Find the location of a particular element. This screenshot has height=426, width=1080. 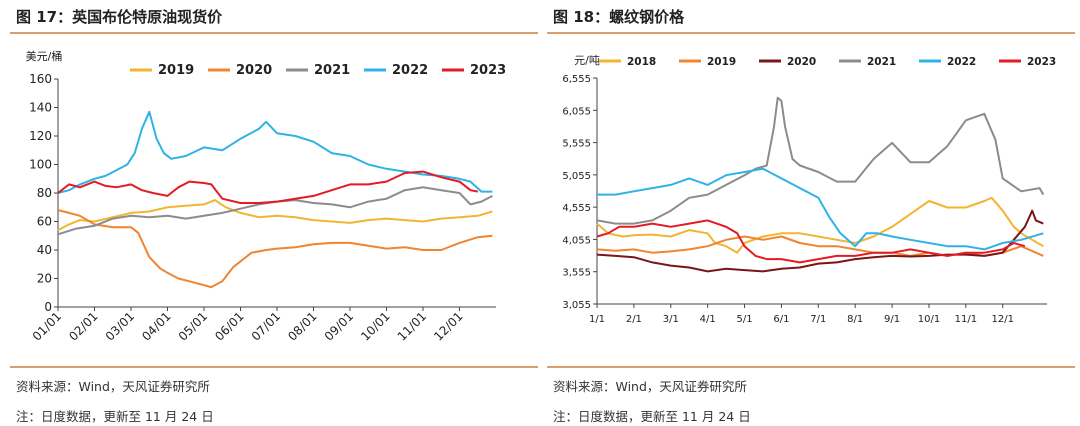

y-tick-label: 6,055 is located at coordinates (576, 111).